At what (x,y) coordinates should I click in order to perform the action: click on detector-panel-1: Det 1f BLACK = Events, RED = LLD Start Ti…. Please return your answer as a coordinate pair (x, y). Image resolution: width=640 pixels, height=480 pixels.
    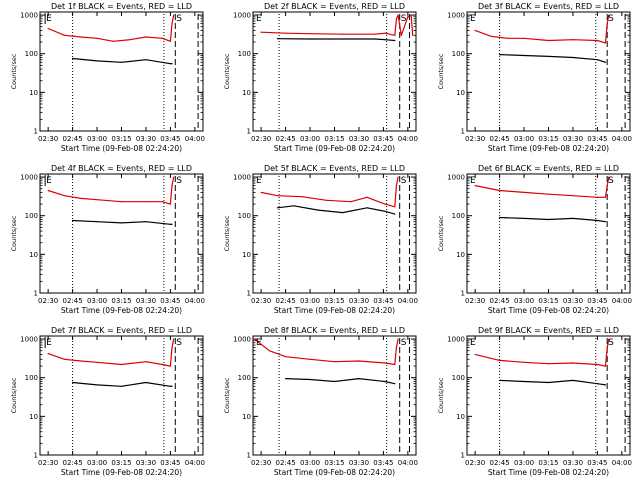
    Looking at the image, I should click on (107, 77).